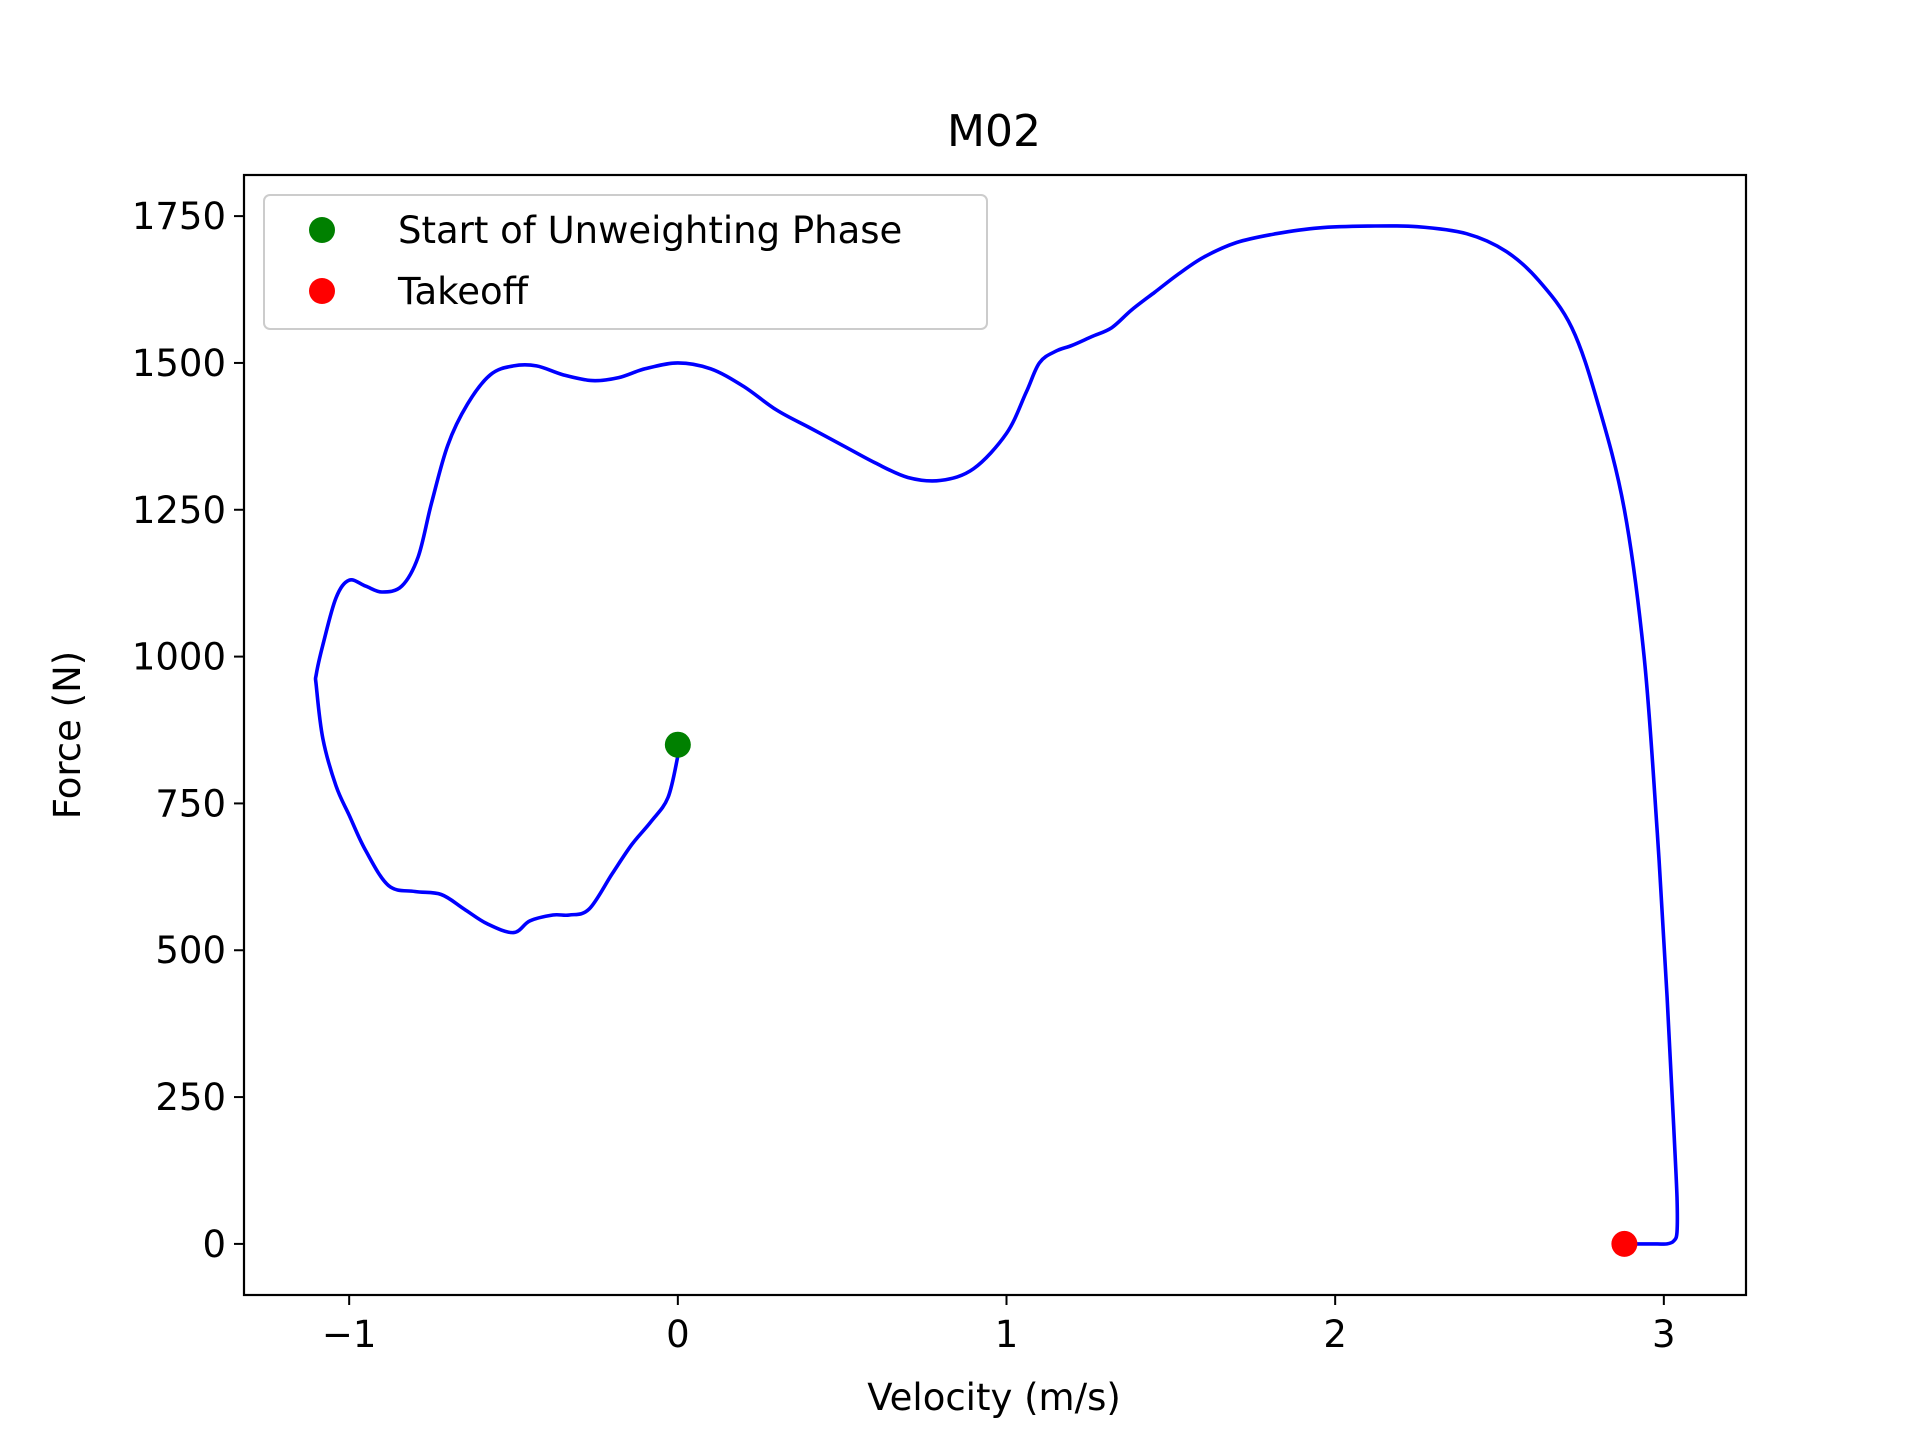  I want to click on y-tick-label: 1250, so click(179, 510).